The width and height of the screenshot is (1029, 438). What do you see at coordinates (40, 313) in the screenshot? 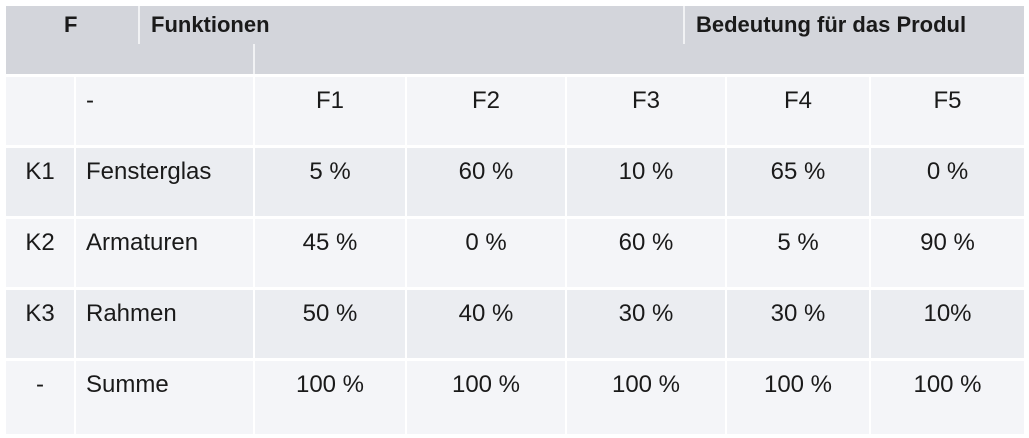
I see `row-code: K3` at bounding box center [40, 313].